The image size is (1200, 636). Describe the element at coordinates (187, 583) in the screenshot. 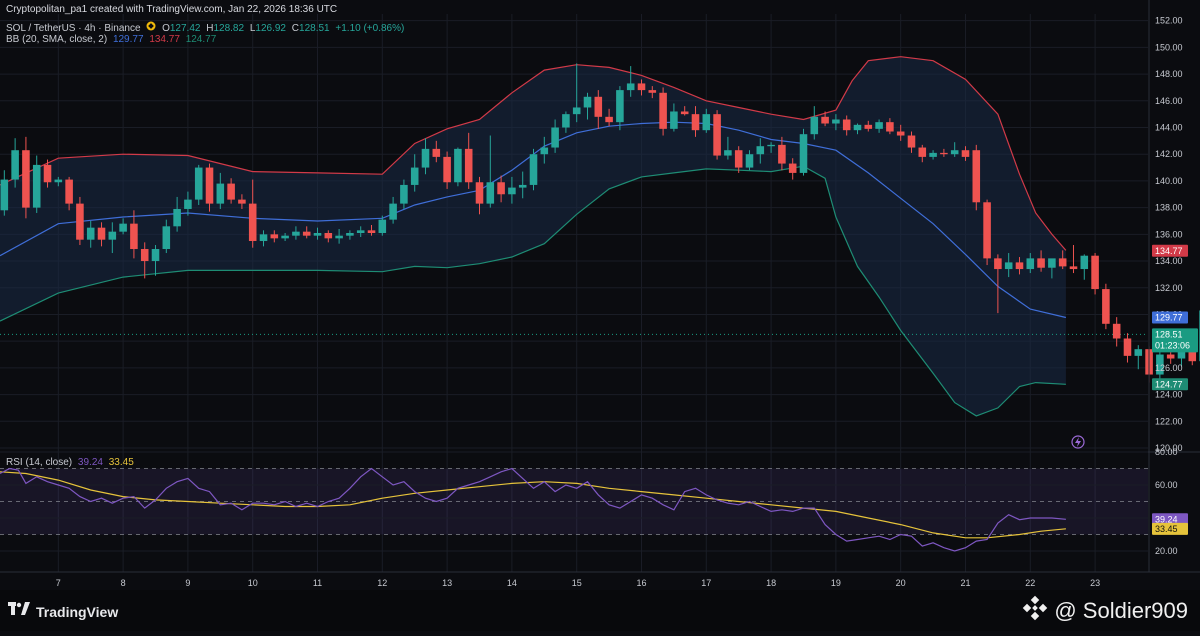

I see `time-tick-label: 9` at that location.